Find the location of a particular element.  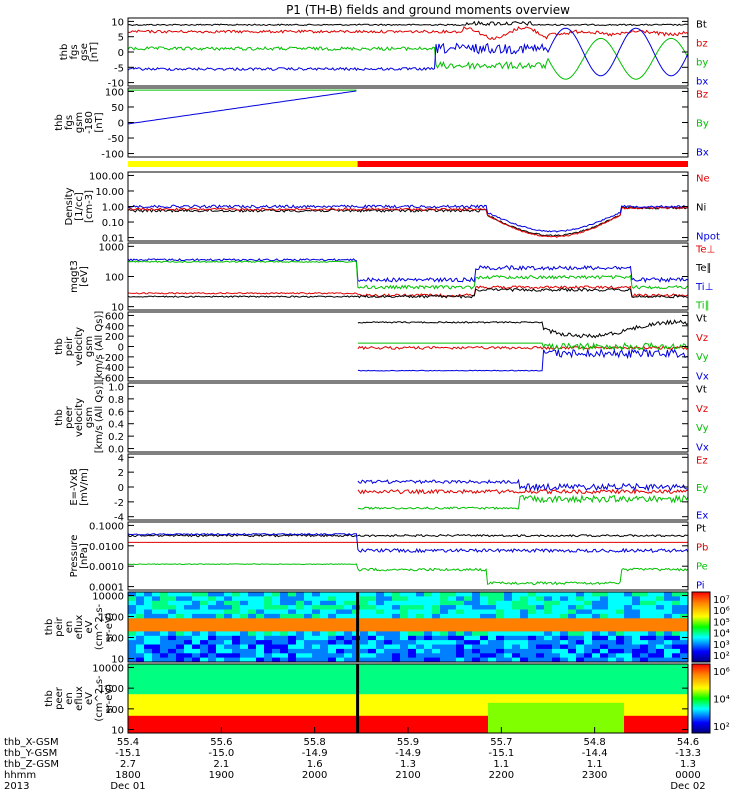

ylabel-line: -180 is located at coordinates (89, 122).